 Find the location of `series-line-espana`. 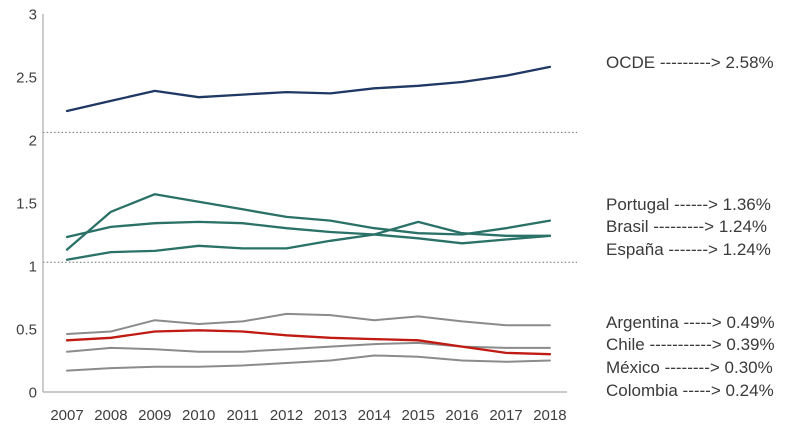

series-line-espana is located at coordinates (308, 232).